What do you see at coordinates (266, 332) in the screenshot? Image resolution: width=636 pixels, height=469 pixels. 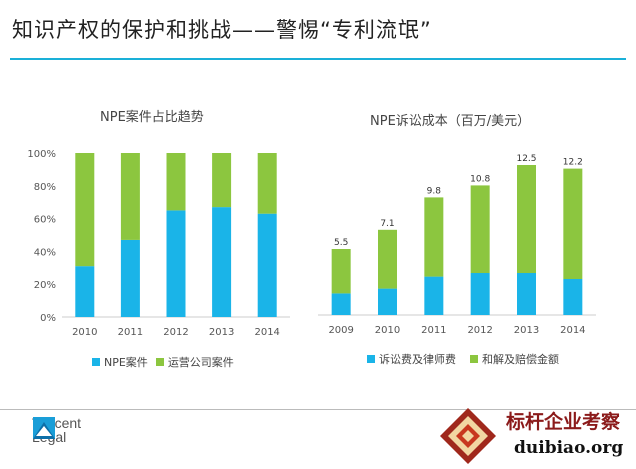 I see `left-x-tick-label: 2014` at bounding box center [266, 332].